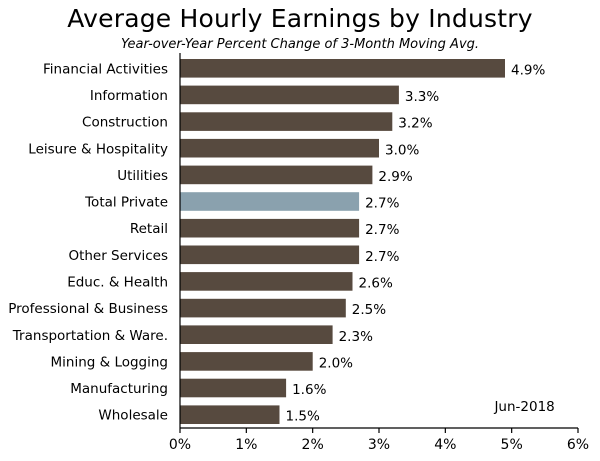 The image size is (600, 461). I want to click on data-label: 4.9%, so click(528, 70).